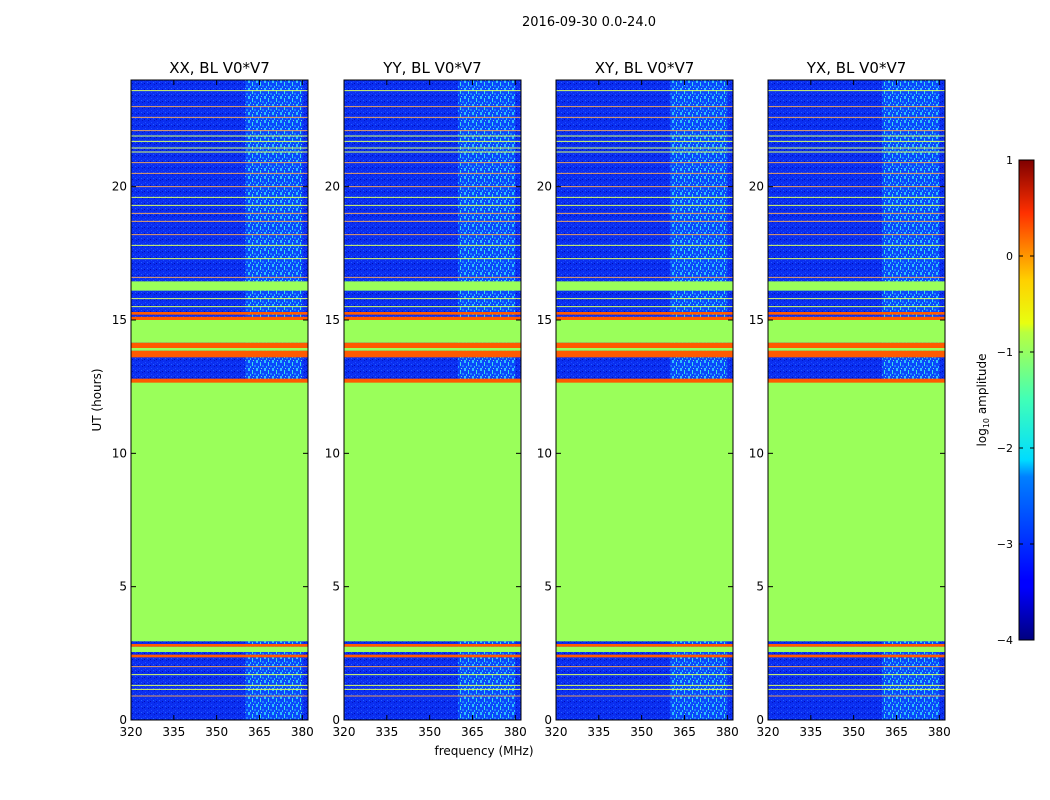 The image size is (1050, 800). I want to click on colorbar-tick-label: 1, so click(1009, 160).